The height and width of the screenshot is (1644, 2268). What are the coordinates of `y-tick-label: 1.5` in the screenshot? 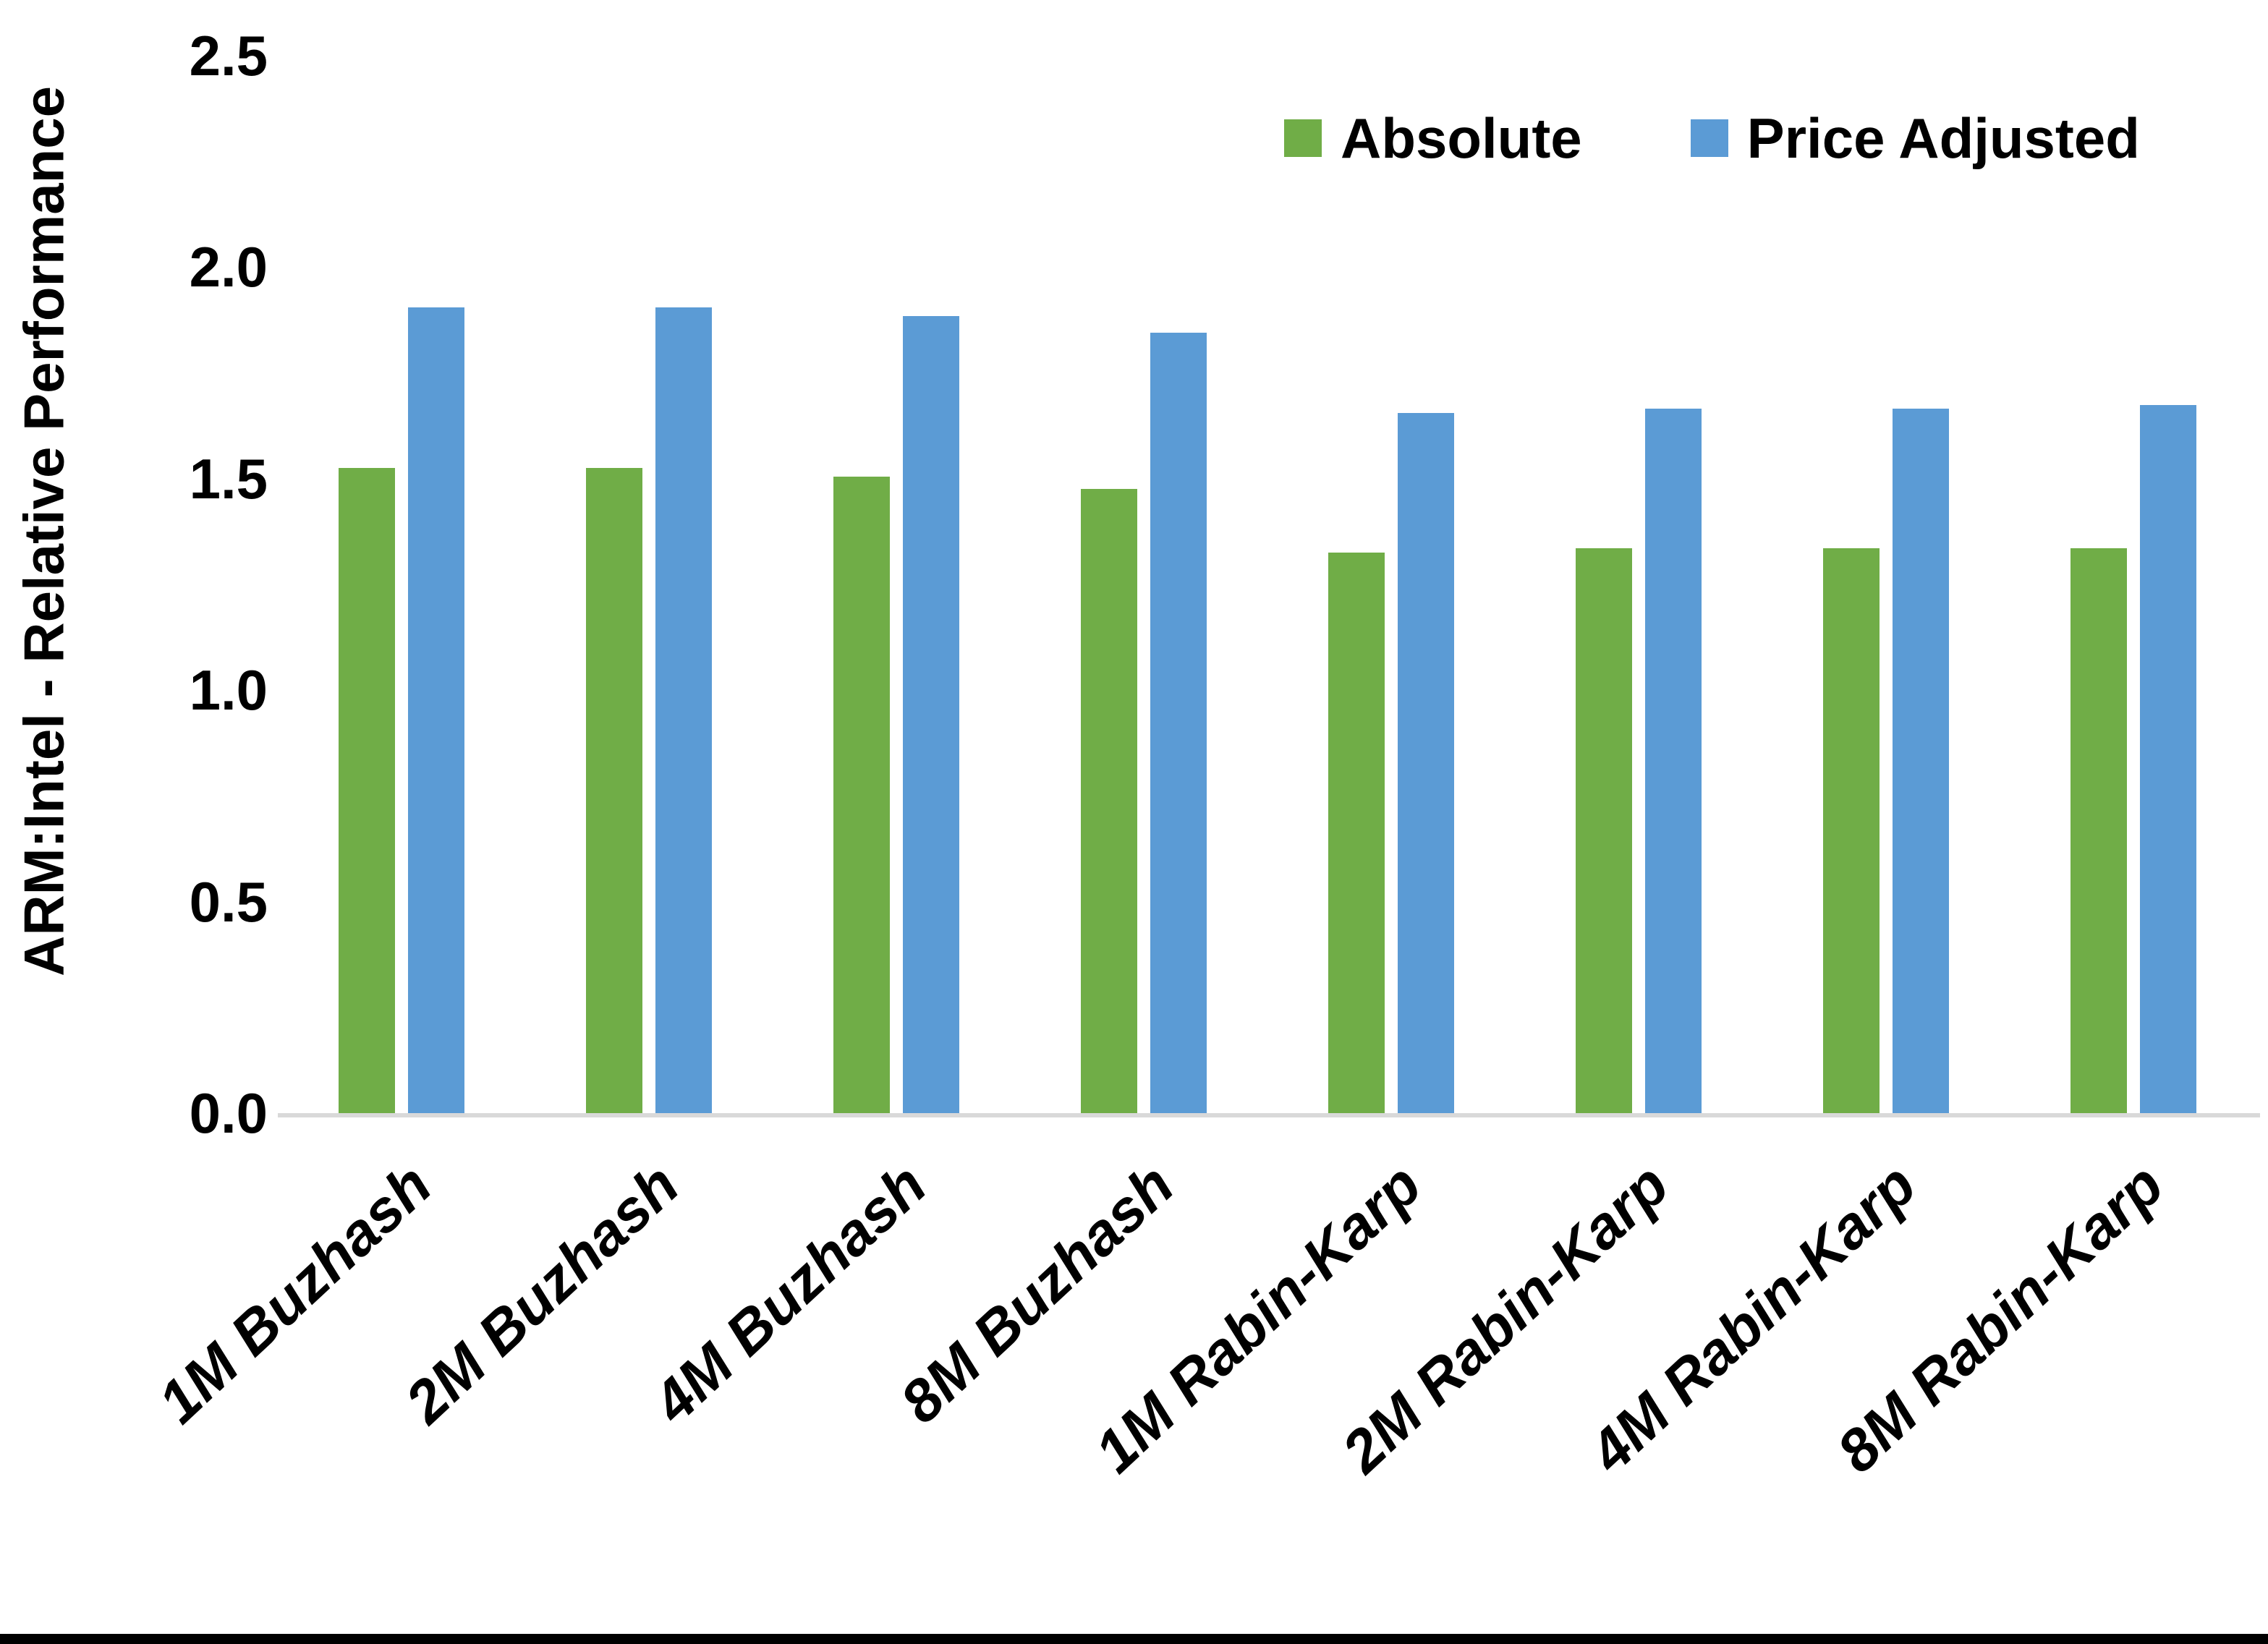 It's located at (228, 478).